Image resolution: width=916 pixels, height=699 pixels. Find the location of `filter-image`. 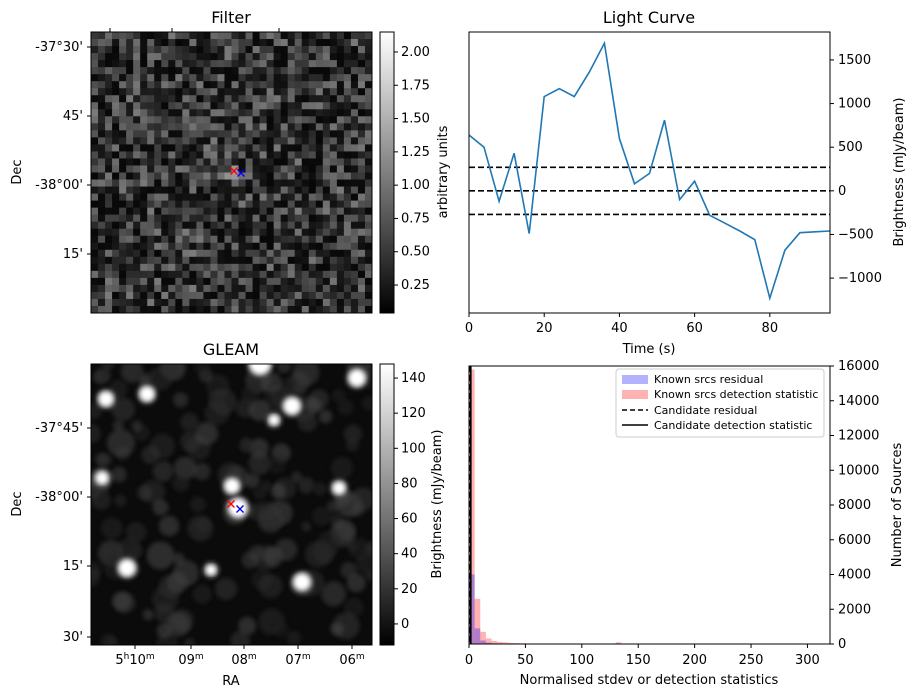

filter-image is located at coordinates (232, 173).